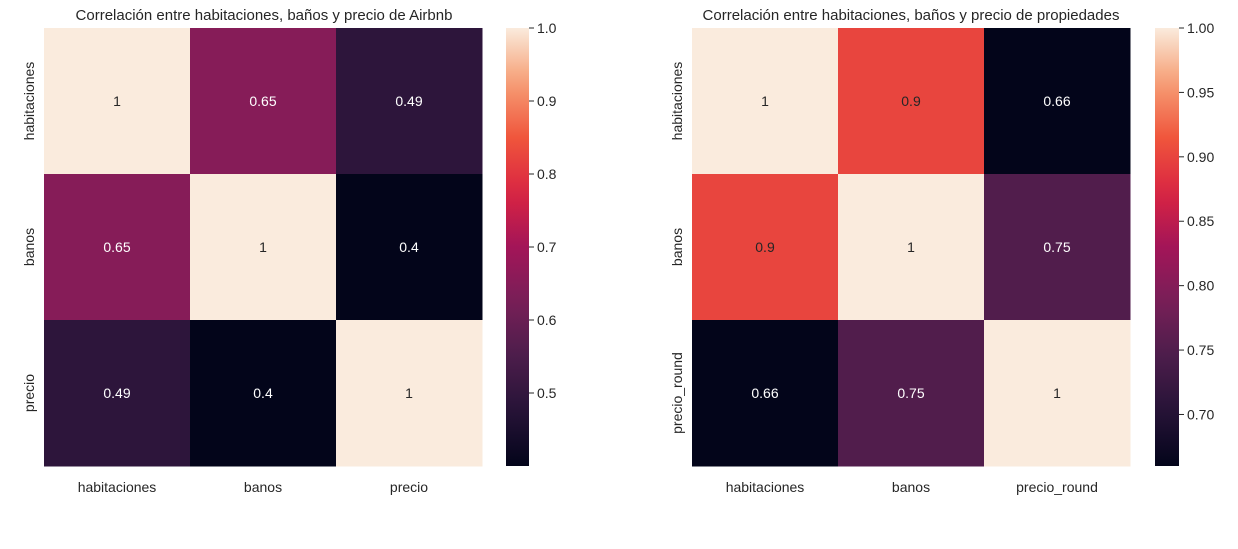 Image resolution: width=1238 pixels, height=549 pixels. What do you see at coordinates (1200, 286) in the screenshot?
I see `colorbar-tick-label: 0.80` at bounding box center [1200, 286].